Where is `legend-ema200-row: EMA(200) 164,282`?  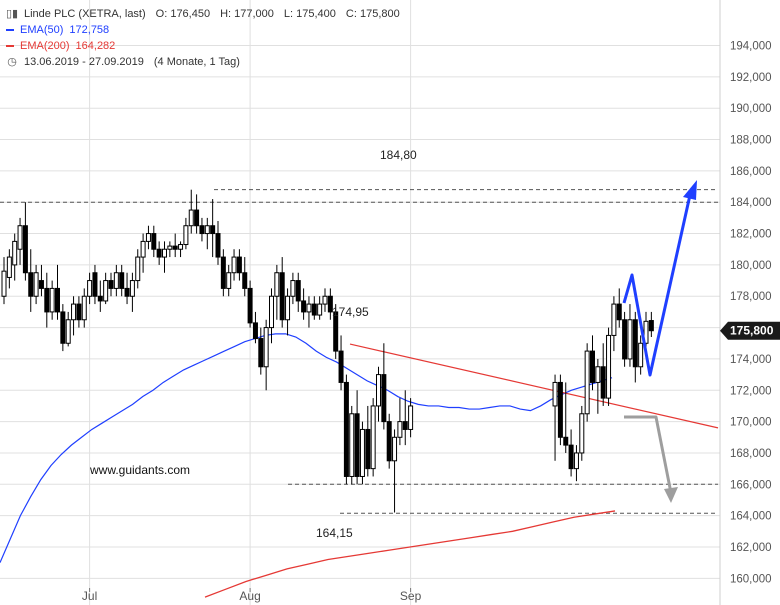
legend-ema200-row: EMA(200) 164,282 is located at coordinates (203, 46).